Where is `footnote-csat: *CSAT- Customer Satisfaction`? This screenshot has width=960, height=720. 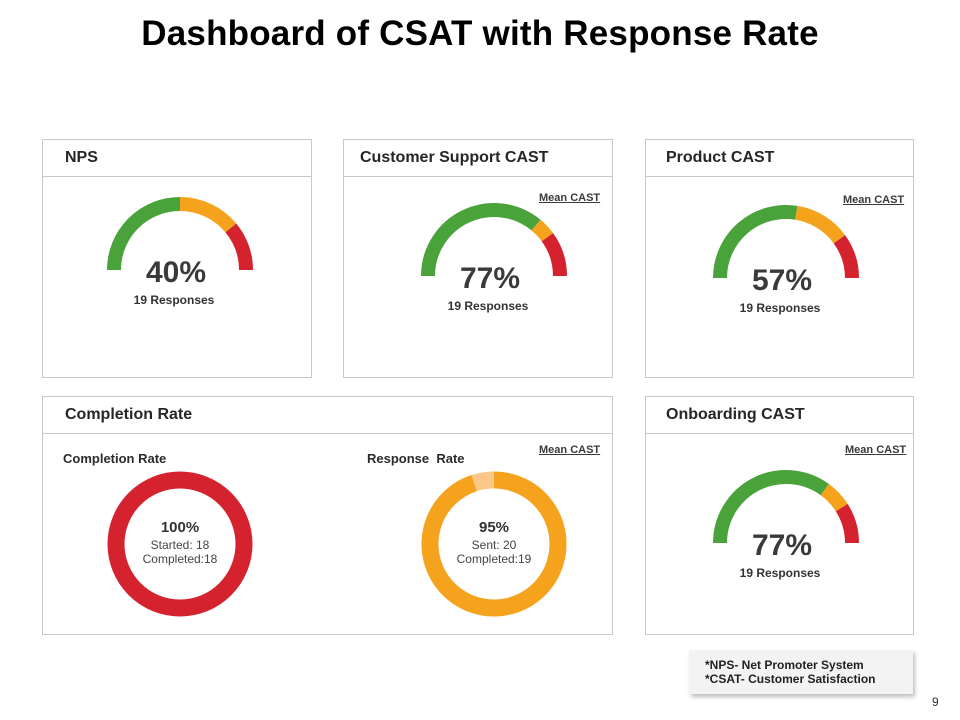 footnote-csat: *CSAT- Customer Satisfaction is located at coordinates (790, 679).